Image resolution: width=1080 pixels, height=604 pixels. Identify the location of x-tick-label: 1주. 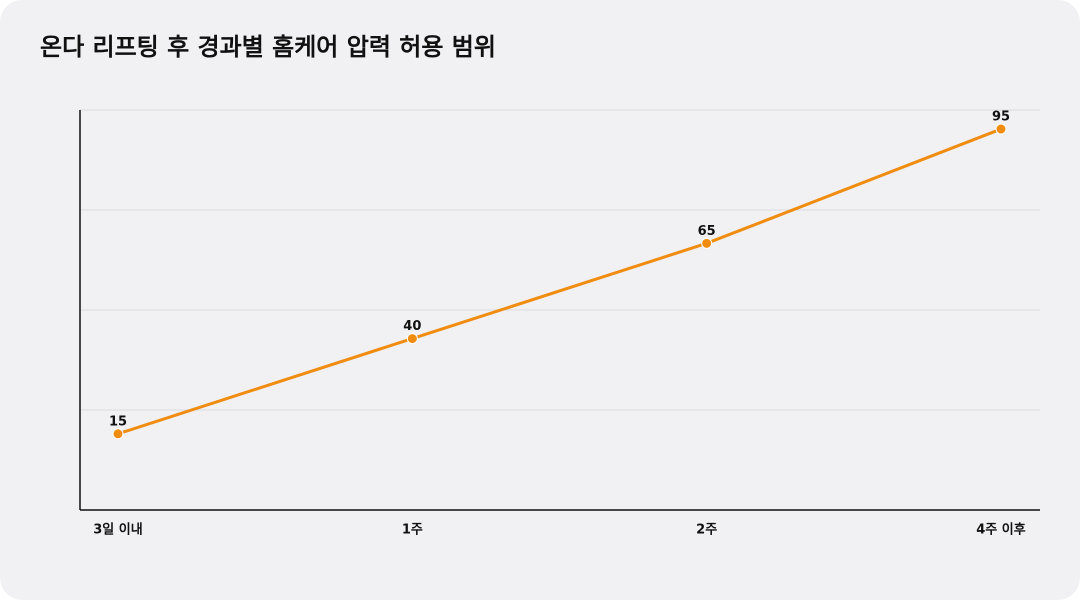
(412, 530).